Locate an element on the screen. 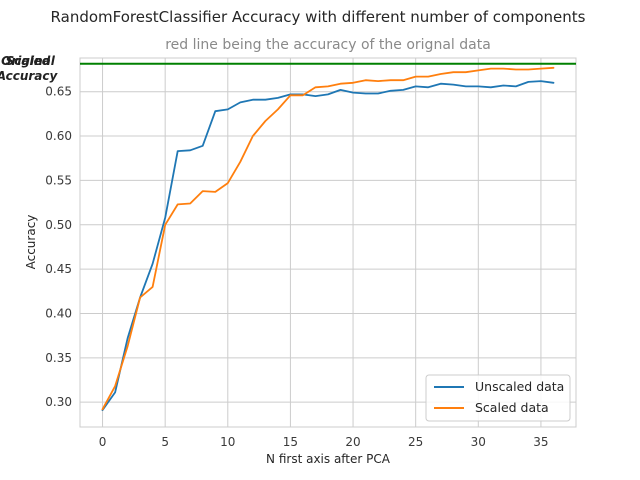 The image size is (640, 480). y-tick-label: 0.55 is located at coordinates (58, 180).